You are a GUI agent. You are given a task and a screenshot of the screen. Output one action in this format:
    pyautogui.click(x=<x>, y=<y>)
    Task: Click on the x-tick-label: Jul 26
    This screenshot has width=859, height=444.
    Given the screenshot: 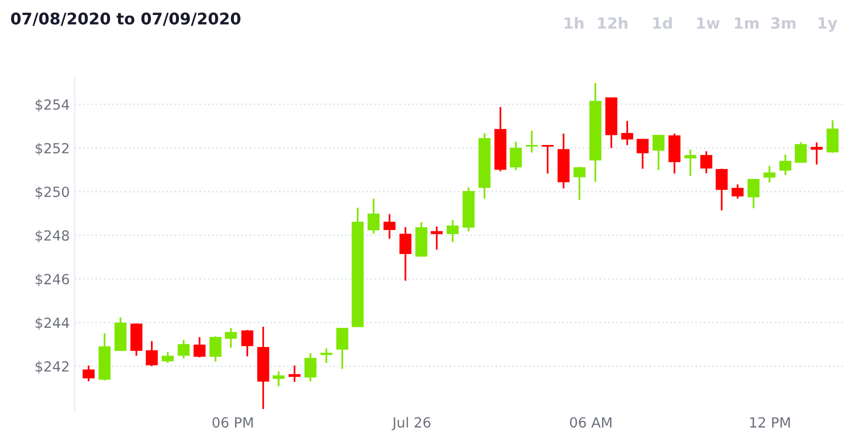 What is the action you would take?
    pyautogui.click(x=411, y=423)
    